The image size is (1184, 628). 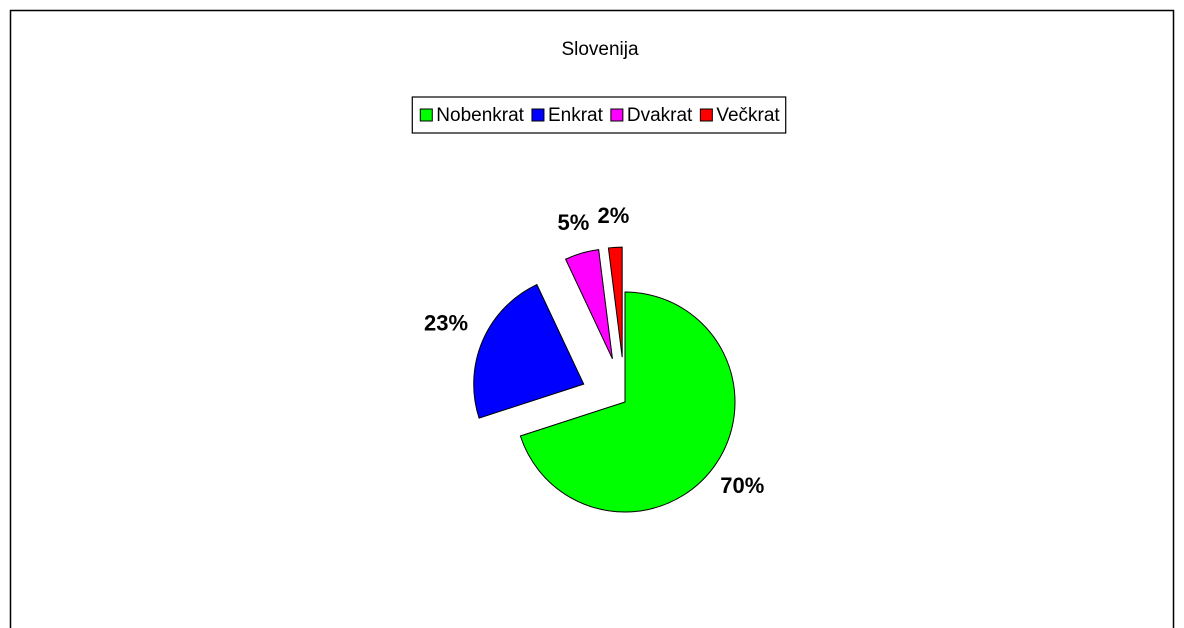 What do you see at coordinates (742, 485) in the screenshot?
I see `data-label: 70%` at bounding box center [742, 485].